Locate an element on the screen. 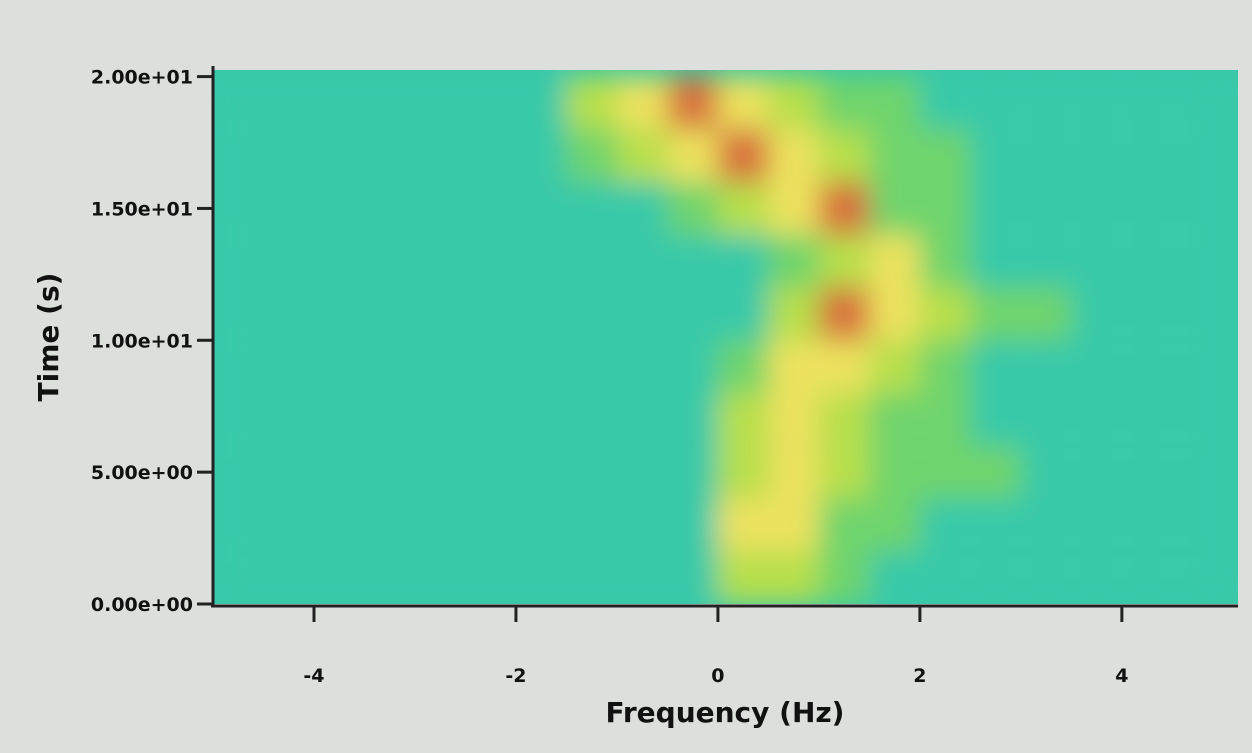  y-tick-label: 2.00e+01 is located at coordinates (142, 78).